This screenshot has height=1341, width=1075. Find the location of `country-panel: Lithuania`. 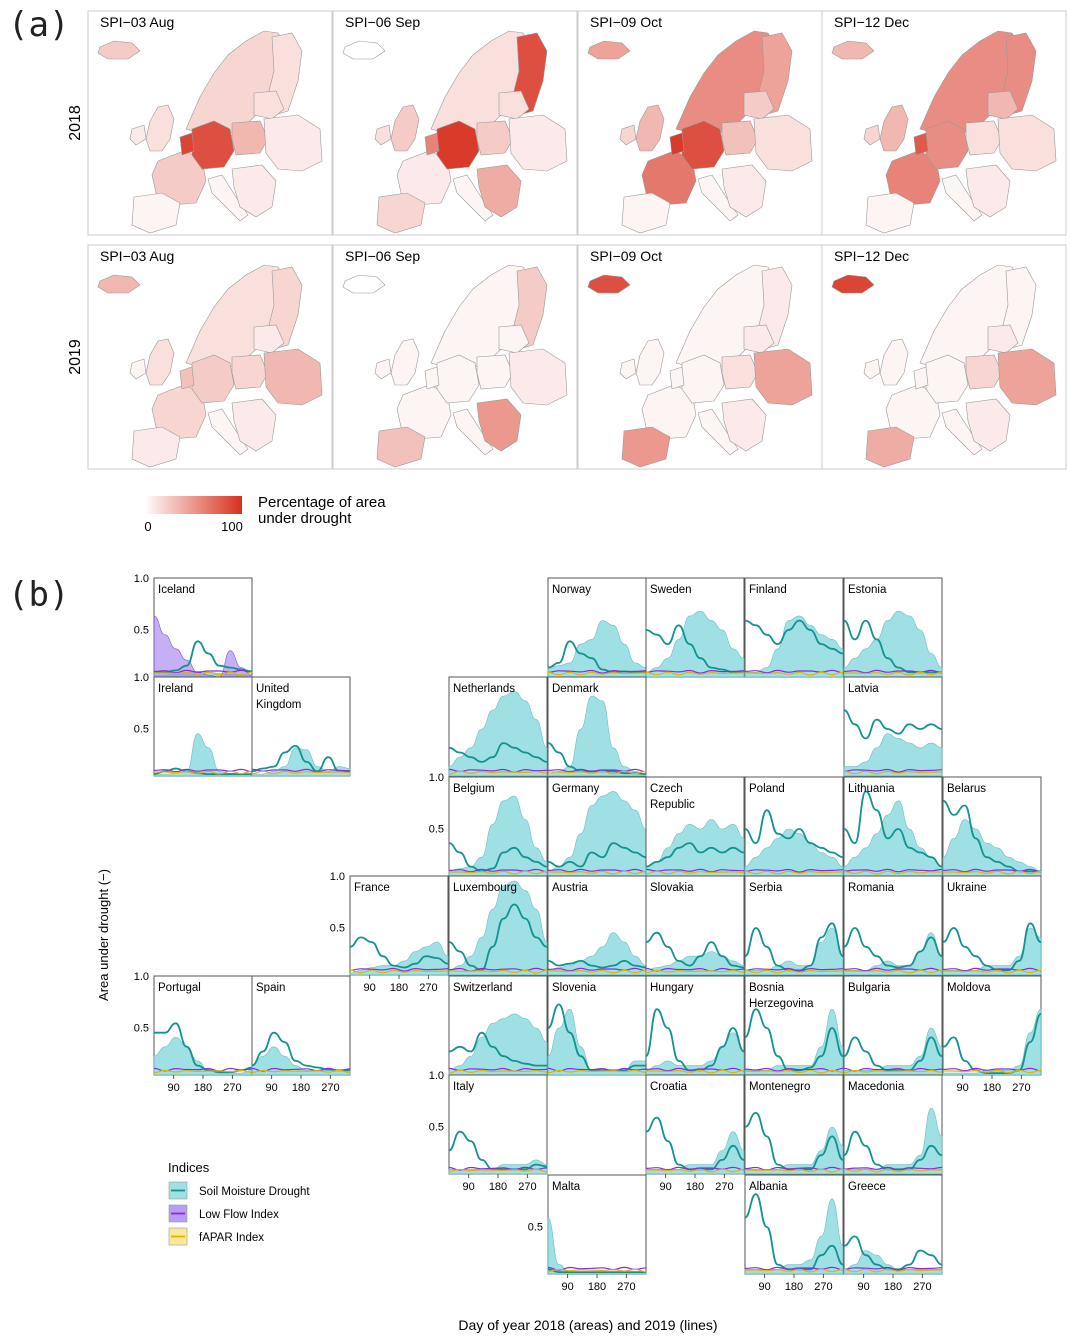

country-panel: Lithuania is located at coordinates (893, 826).